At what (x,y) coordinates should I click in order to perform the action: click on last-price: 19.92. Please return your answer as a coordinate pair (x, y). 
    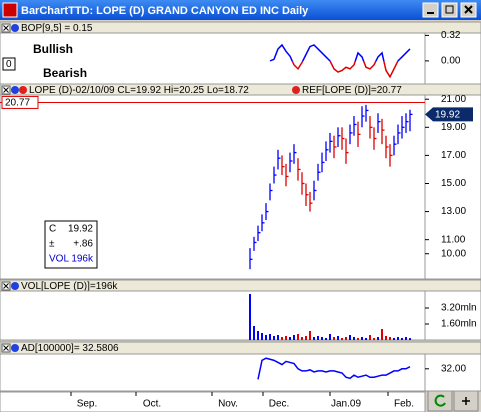
    Looking at the image, I should click on (447, 115).